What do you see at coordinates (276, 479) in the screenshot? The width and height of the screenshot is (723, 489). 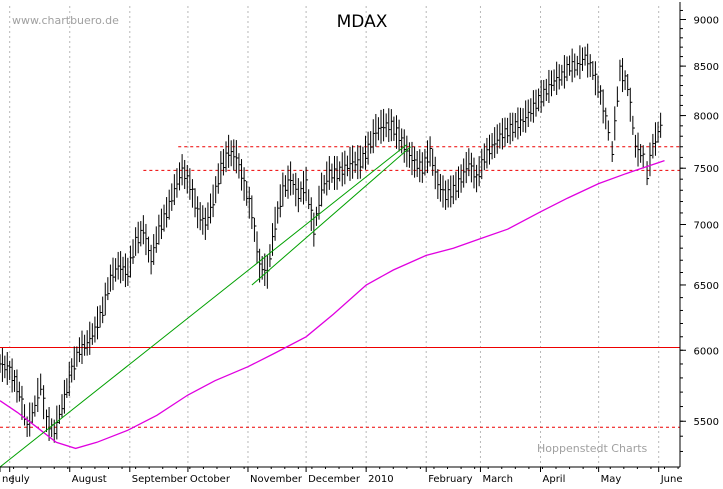 I see `x-tick-label: November` at bounding box center [276, 479].